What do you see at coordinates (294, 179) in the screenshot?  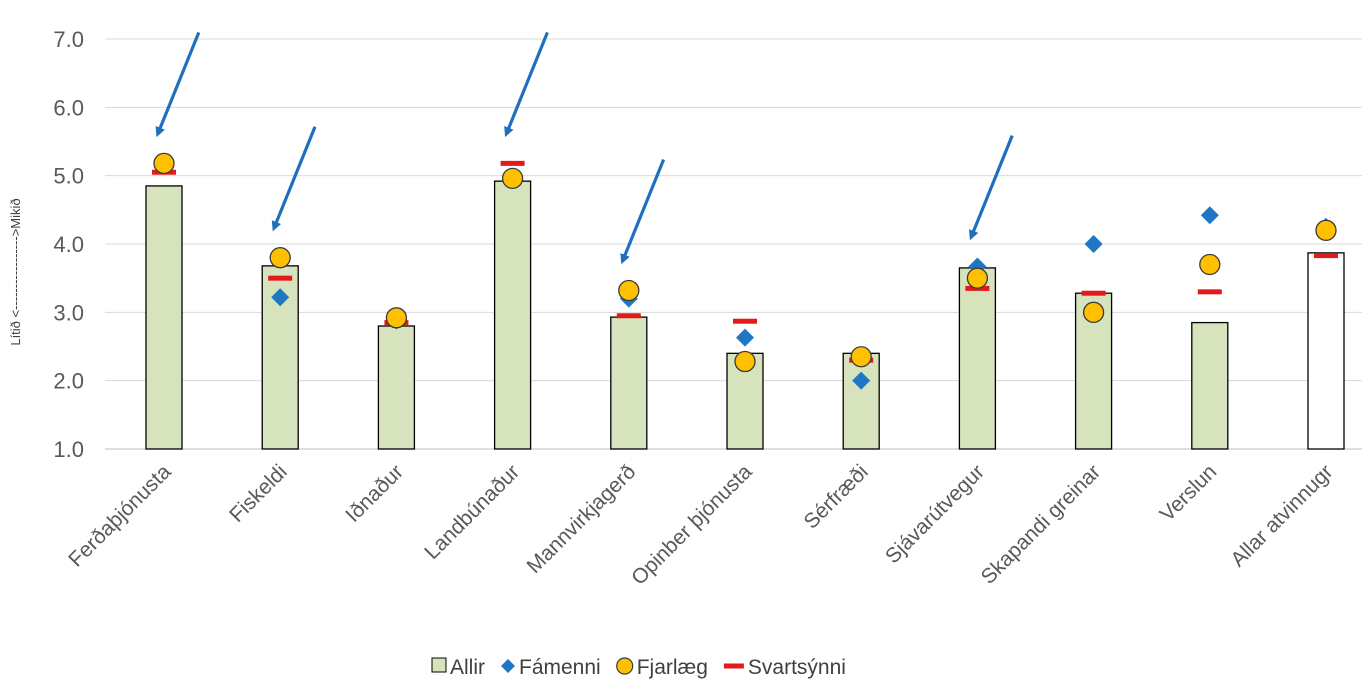 I see `arrow-Fiskeldi` at bounding box center [294, 179].